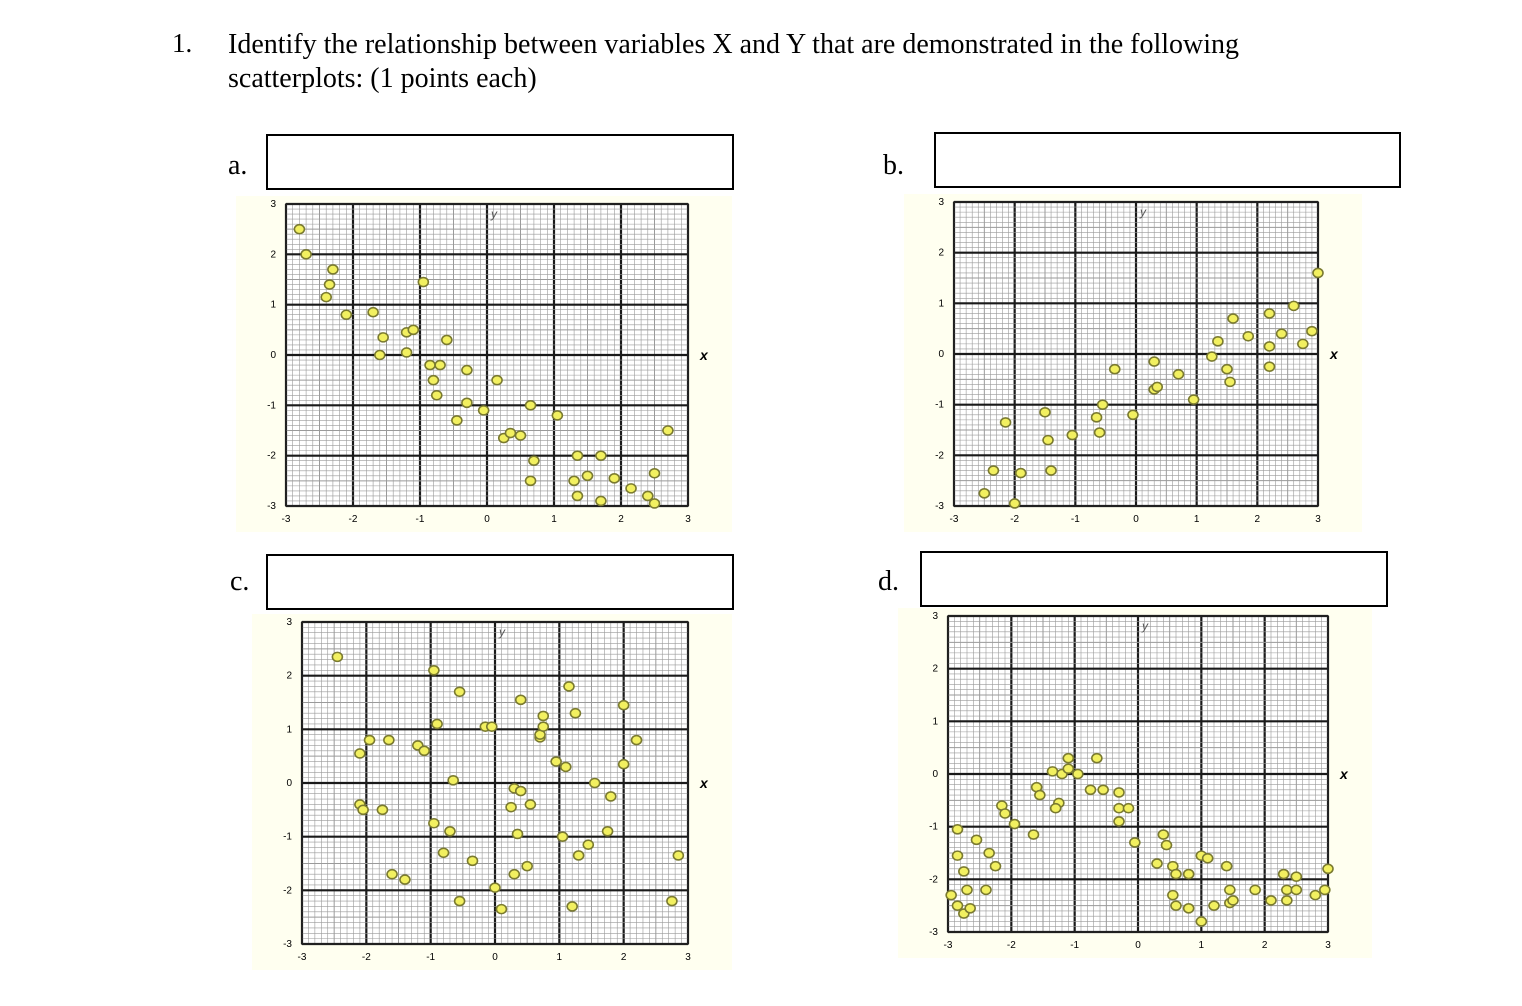 The width and height of the screenshot is (1522, 1006). I want to click on plot-c-scatter: -3 -2 -1 0 1 2 3 3 2 1 0 -1 -2 -3 x y, so click(492, 792).